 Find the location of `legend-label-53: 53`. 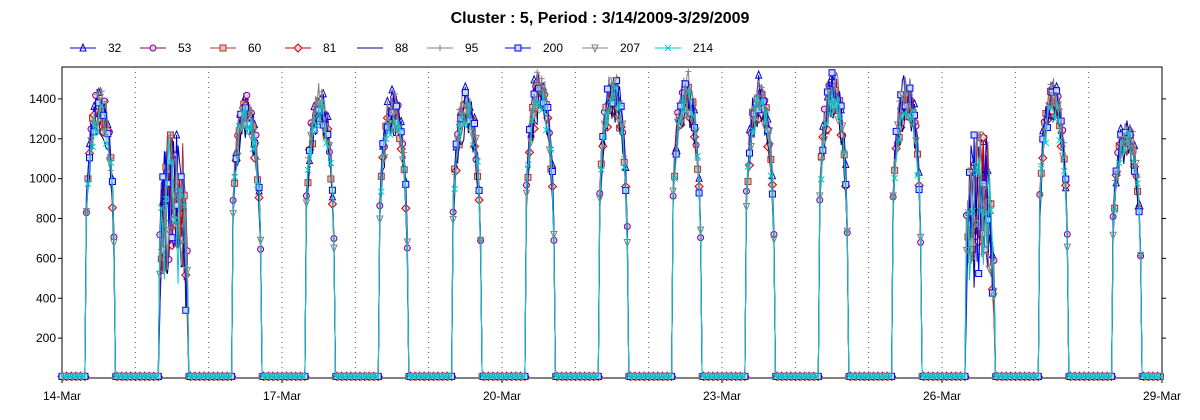

legend-label-53: 53 is located at coordinates (185, 48).